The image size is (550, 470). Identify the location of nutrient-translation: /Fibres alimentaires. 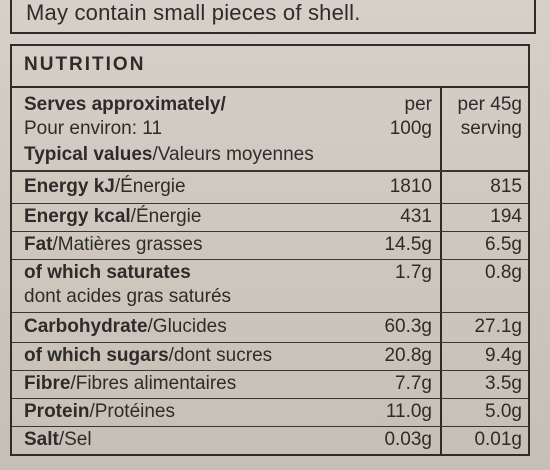
(153, 383).